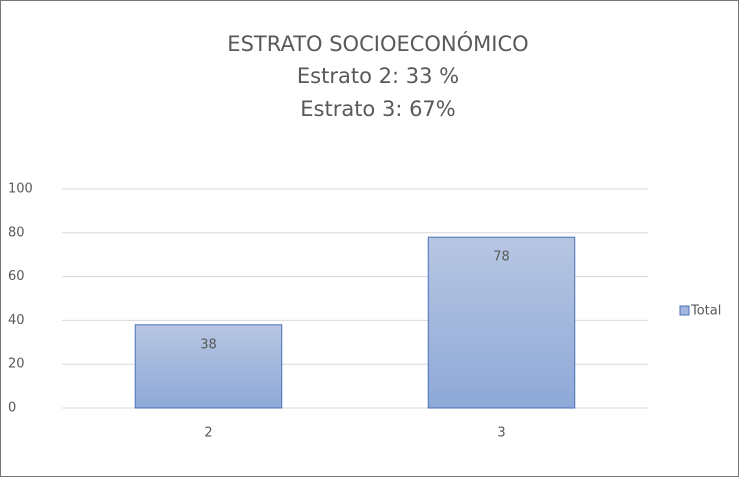 This screenshot has height=477, width=739. I want to click on x-tick-label: 2, so click(208, 433).